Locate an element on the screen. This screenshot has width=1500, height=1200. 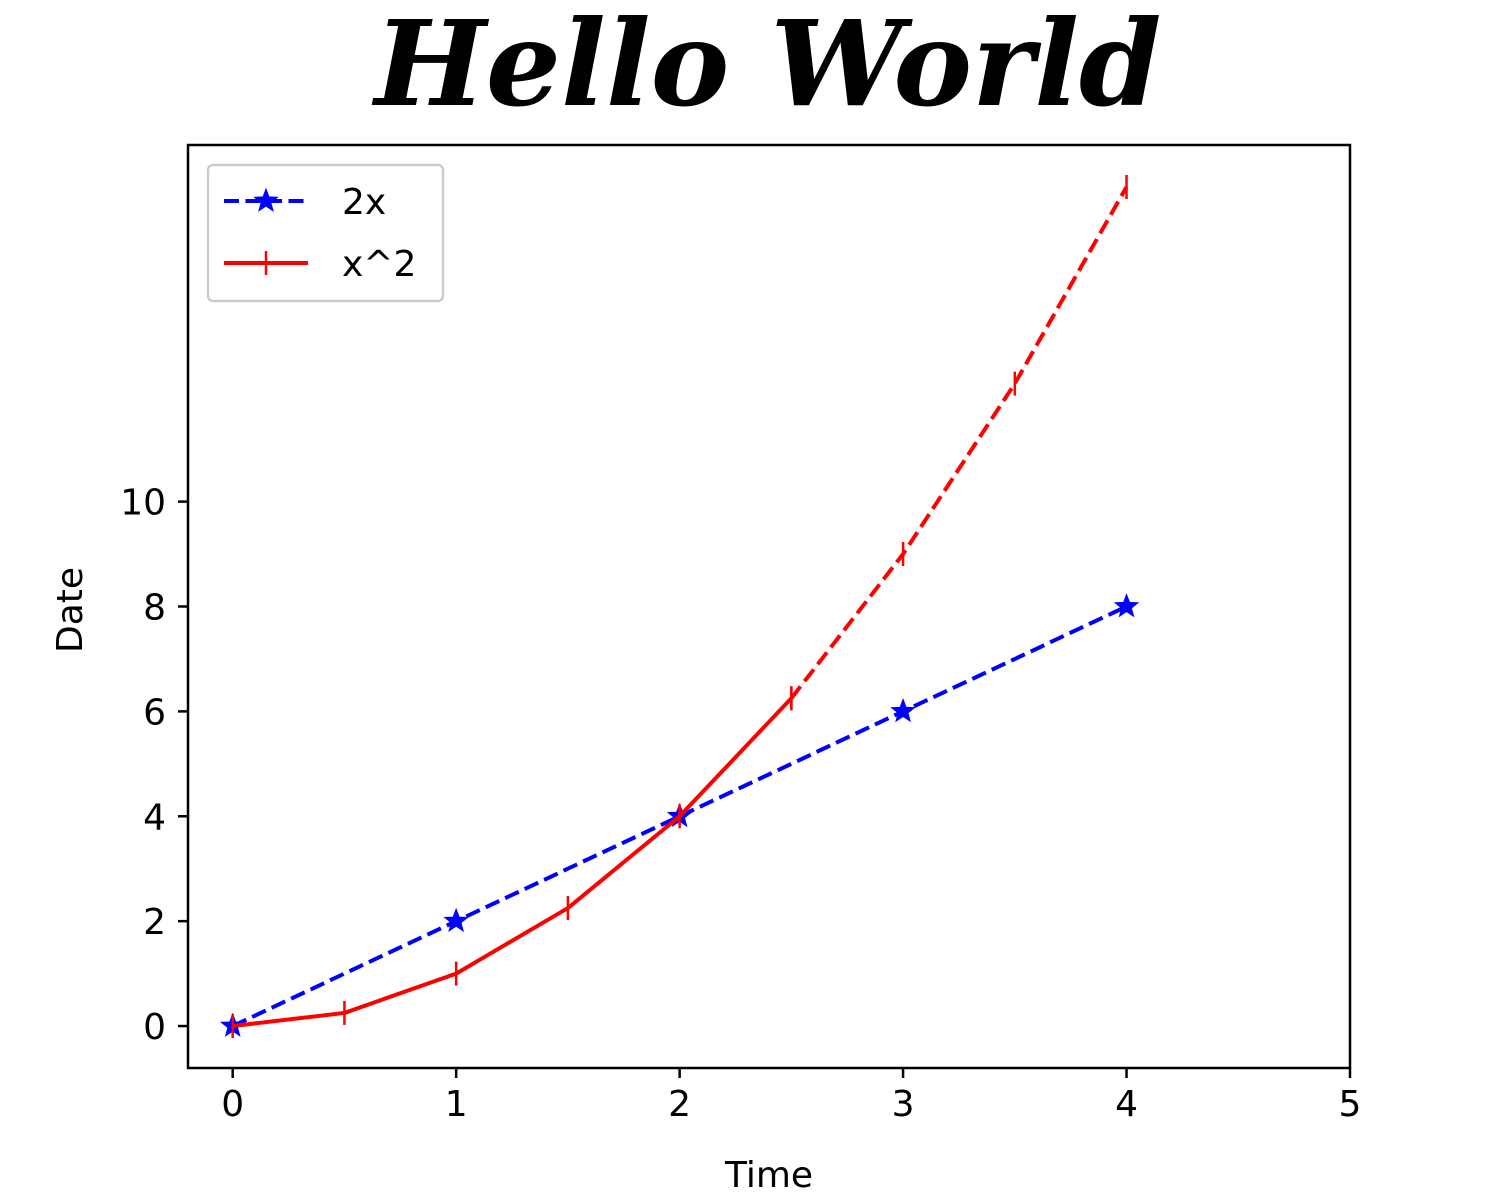
legend-label-0: 2x is located at coordinates (364, 202).